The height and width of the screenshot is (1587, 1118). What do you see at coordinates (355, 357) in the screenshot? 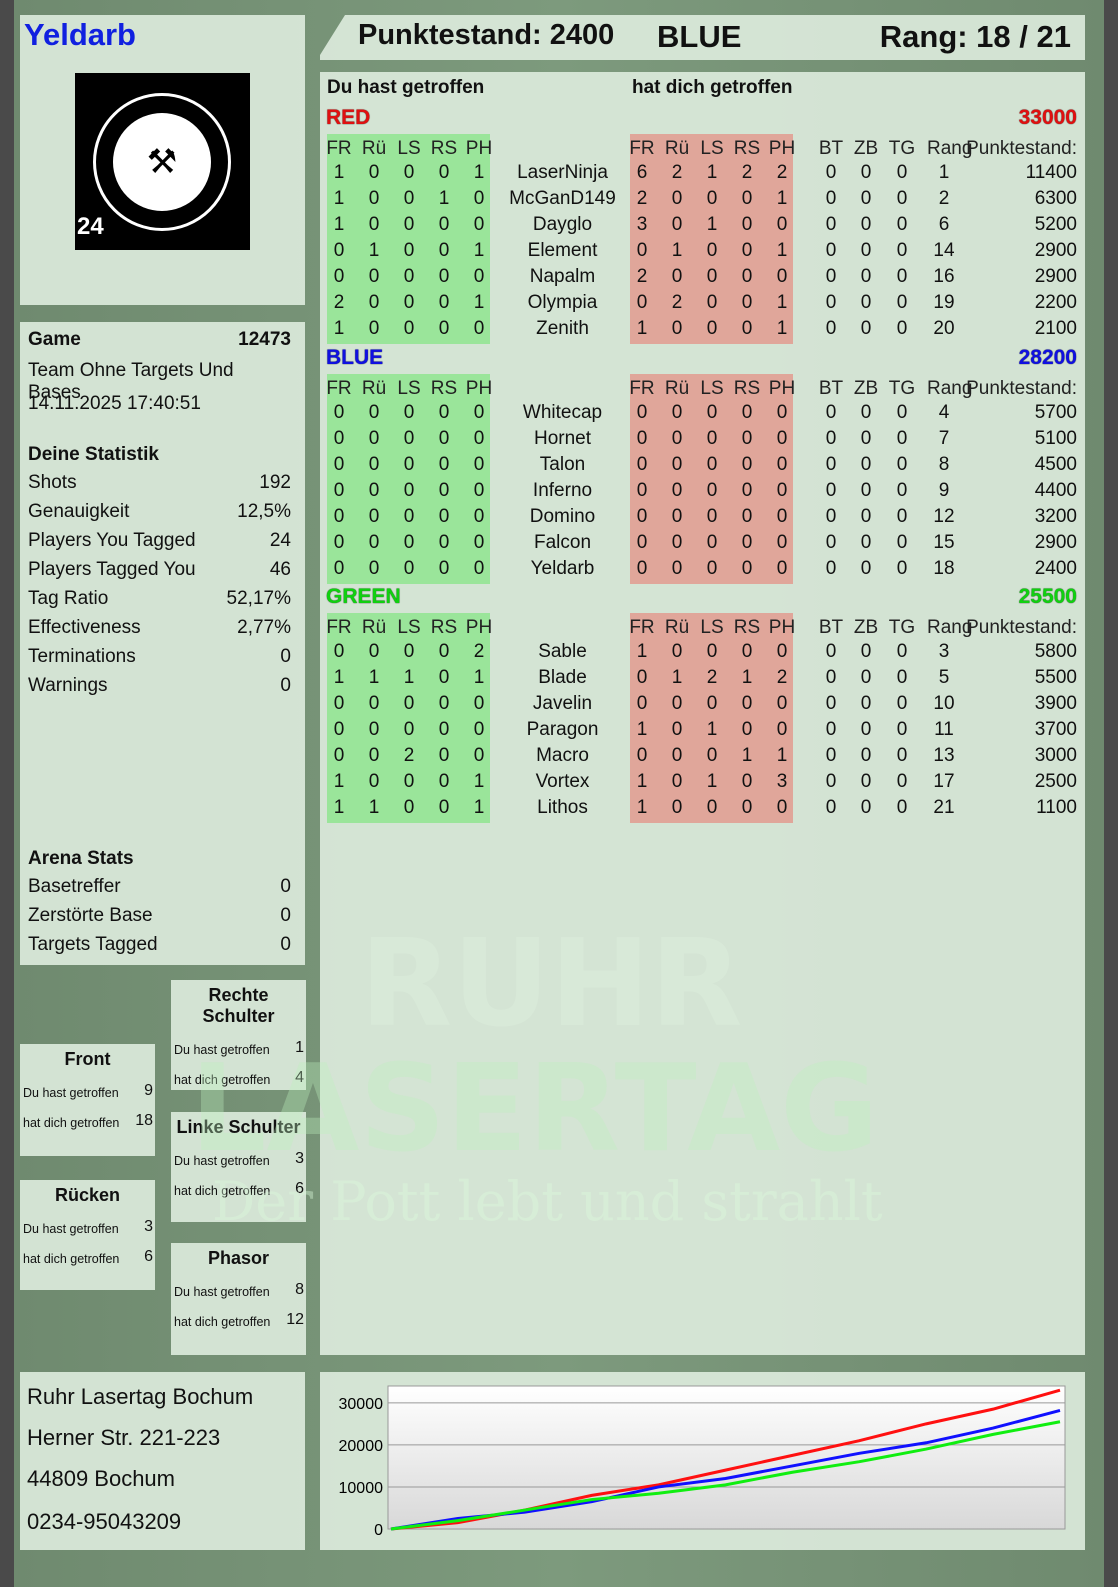
I see `team-name: BLUE` at bounding box center [355, 357].